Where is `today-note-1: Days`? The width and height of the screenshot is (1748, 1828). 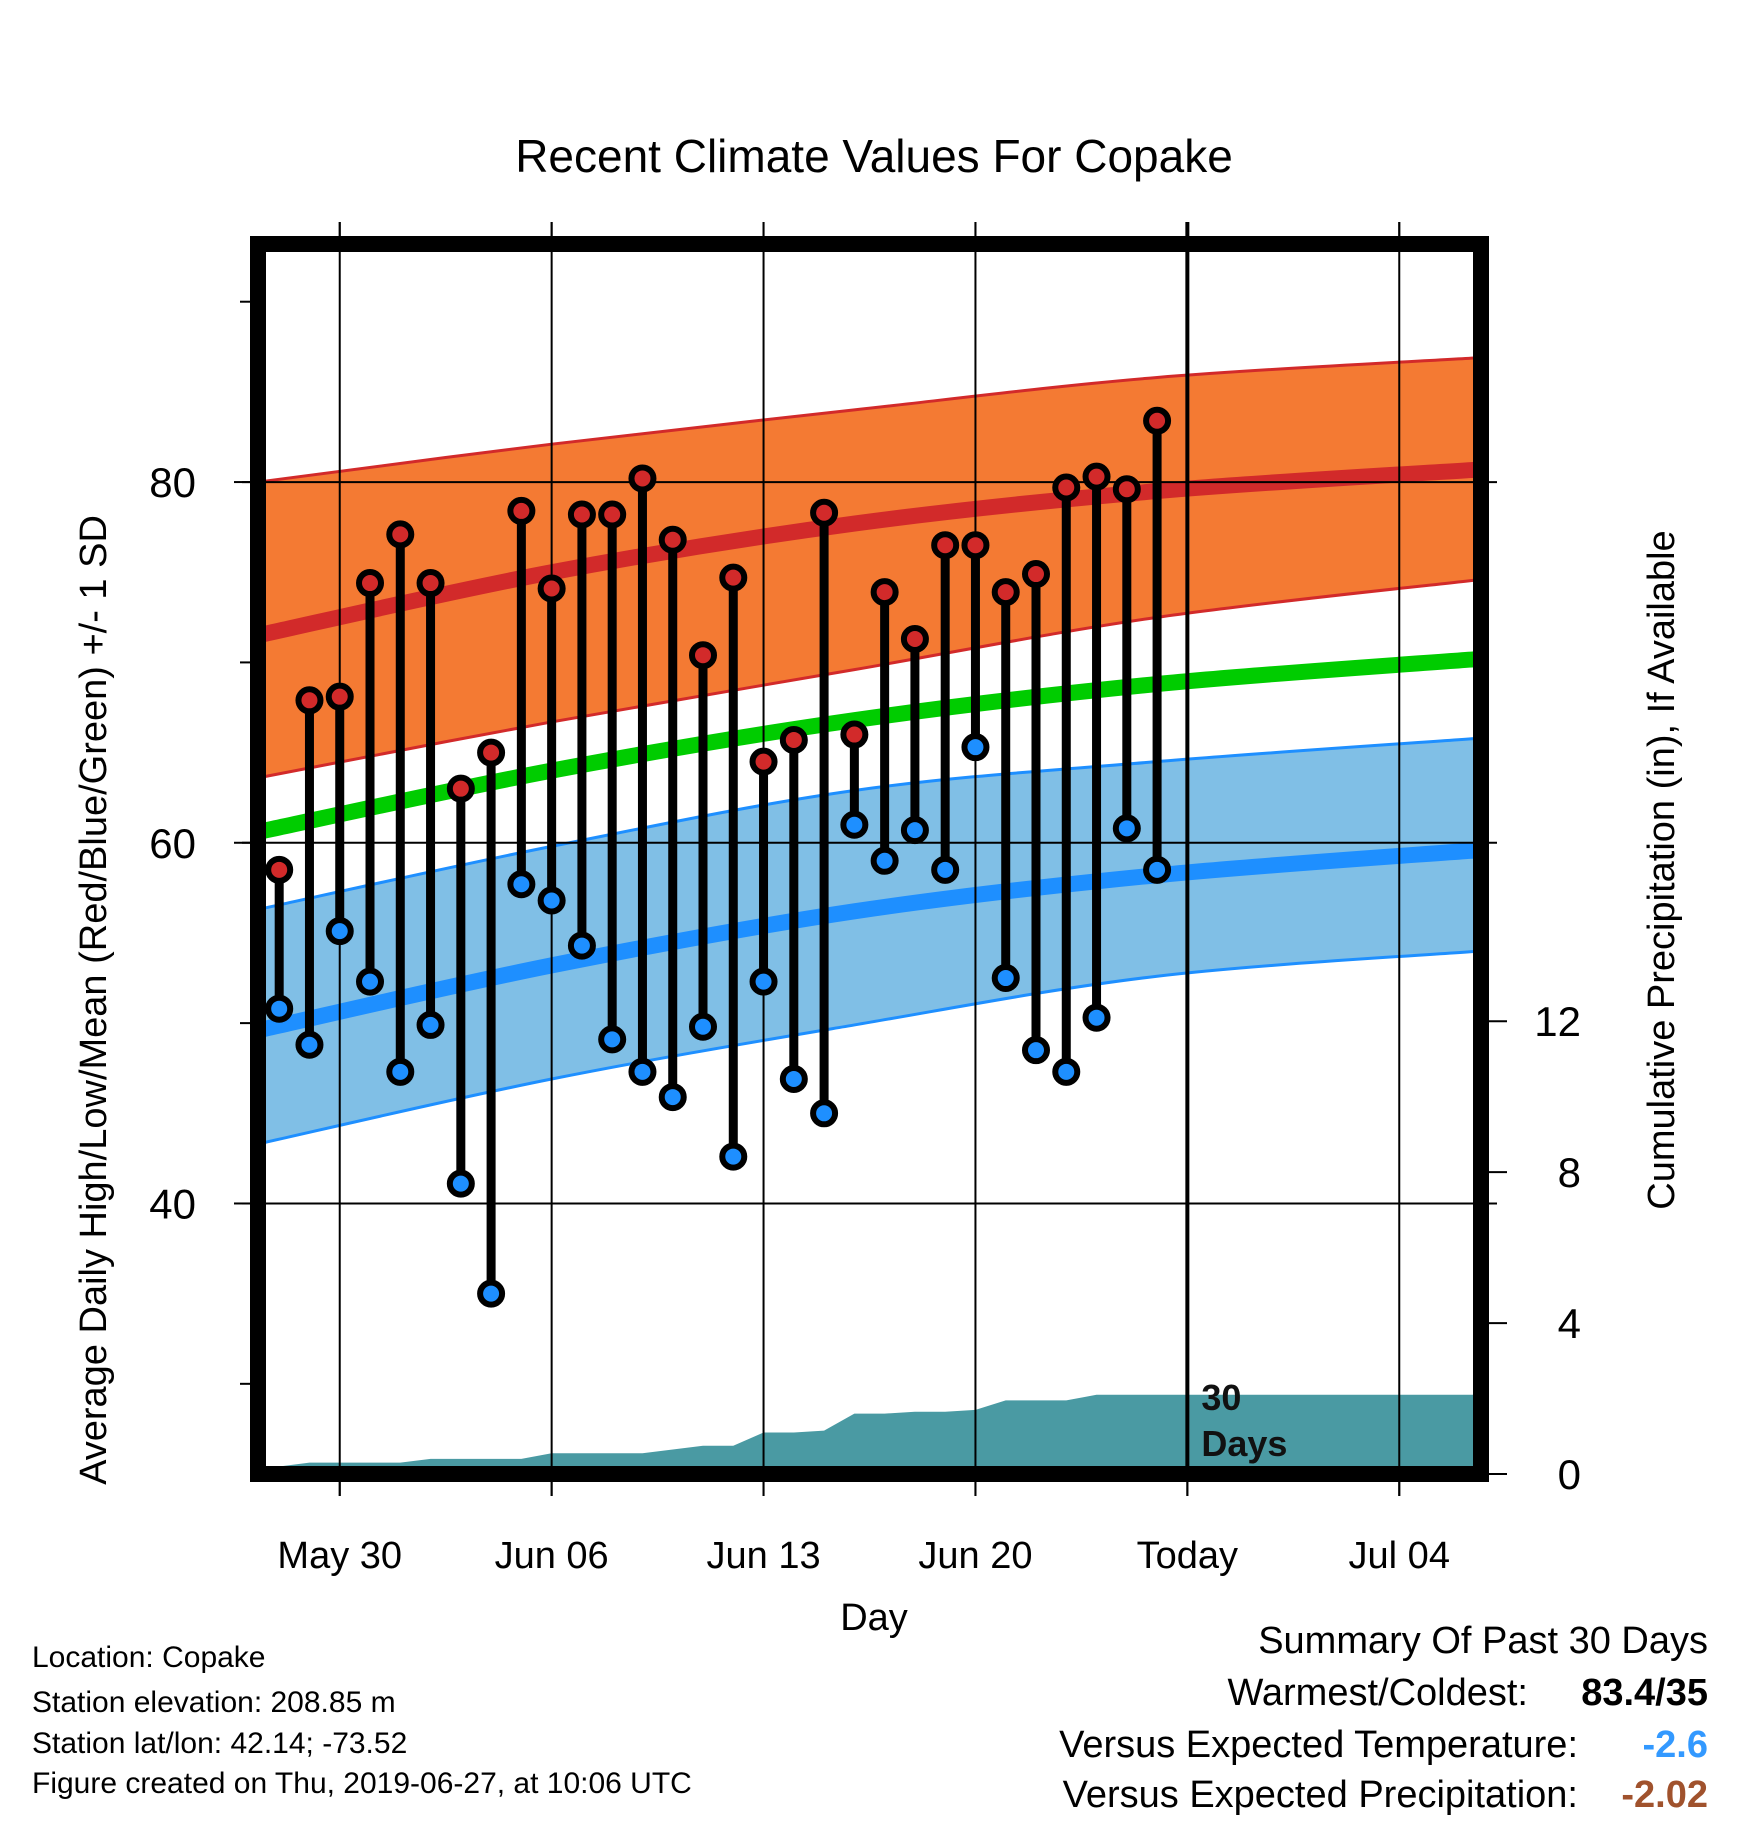
today-note-1: Days is located at coordinates (1244, 1443).